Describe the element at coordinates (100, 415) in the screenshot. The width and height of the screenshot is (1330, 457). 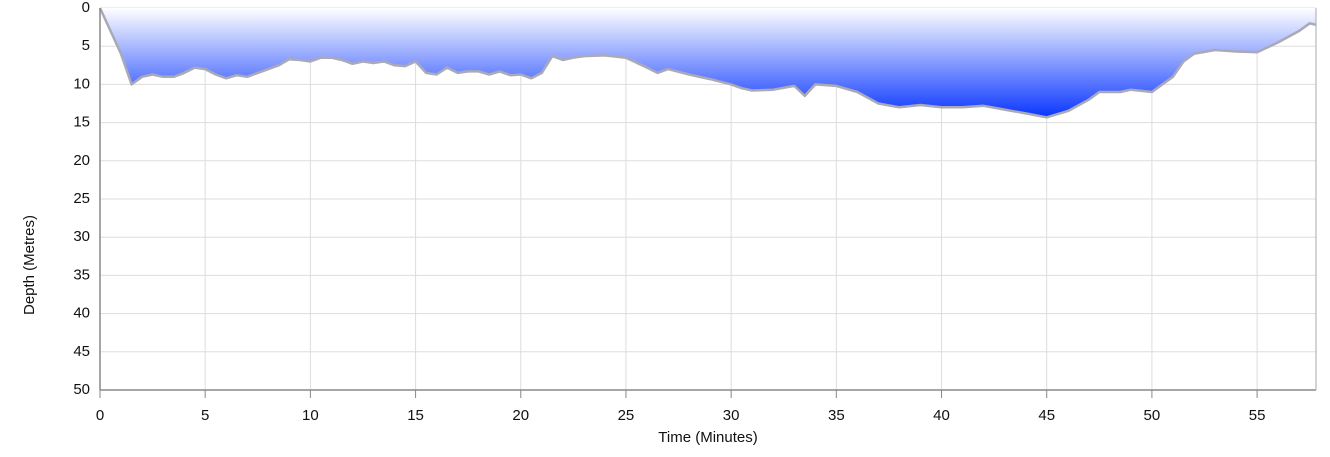
I see `x-tick-label: 0` at that location.